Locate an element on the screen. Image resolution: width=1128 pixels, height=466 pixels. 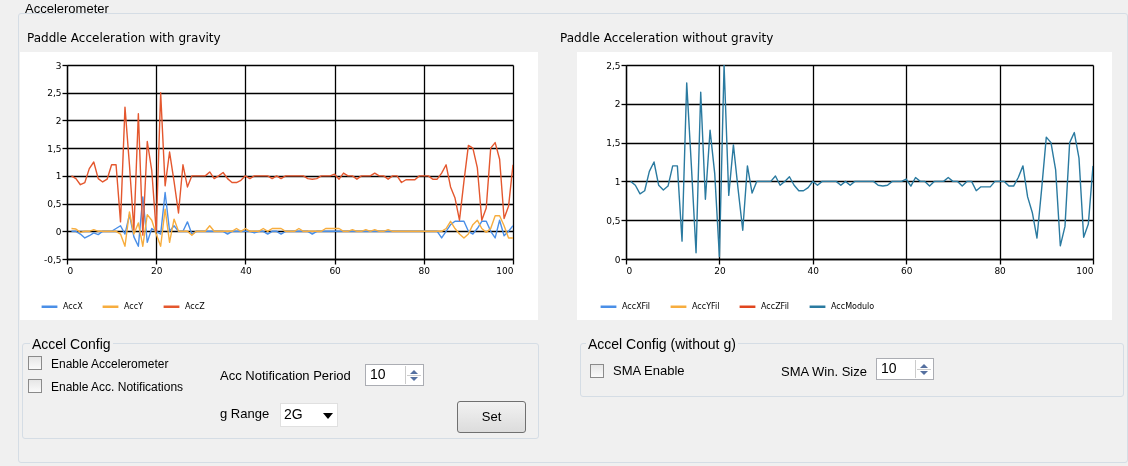
y-tick-label: 3 is located at coordinates (58, 65).